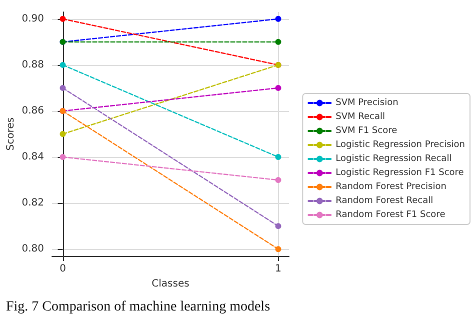 The height and width of the screenshot is (318, 474). Describe the element at coordinates (33, 203) in the screenshot. I see `y-tick-label: 0.82` at that location.